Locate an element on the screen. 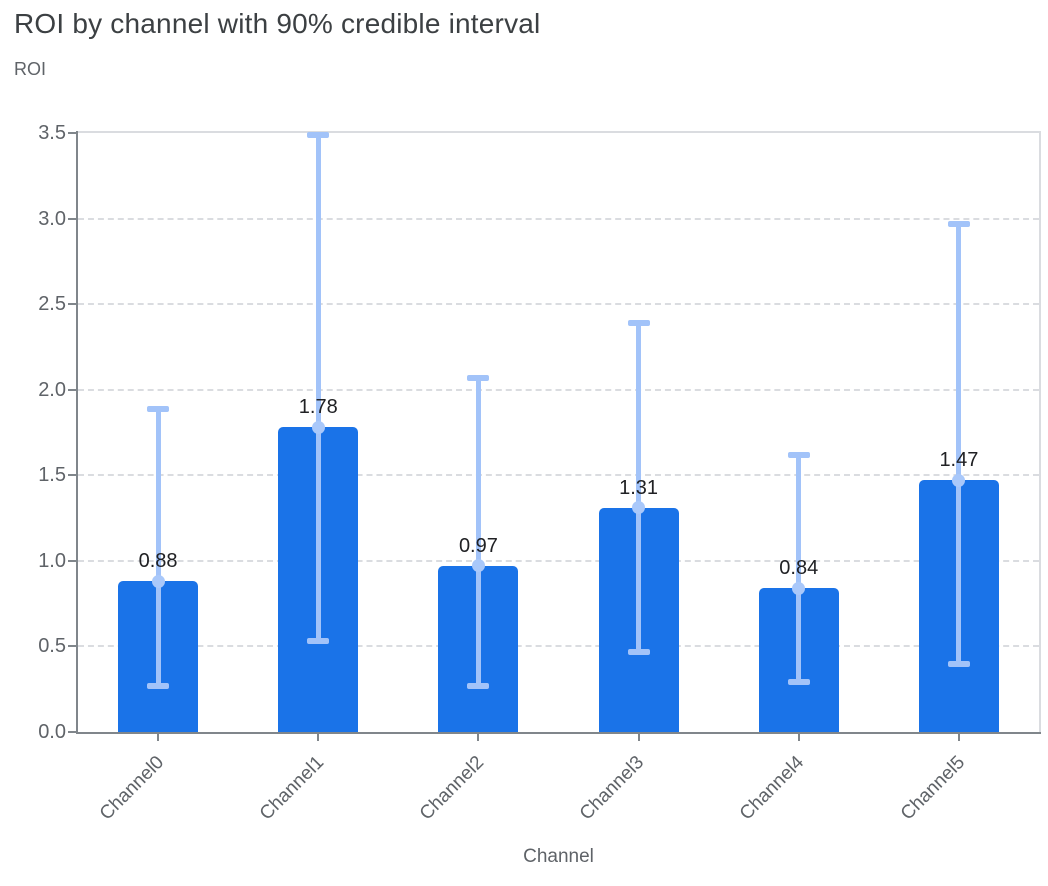 This screenshot has width=1048, height=886. error-bar-cap-lower-channel1 is located at coordinates (318, 641).